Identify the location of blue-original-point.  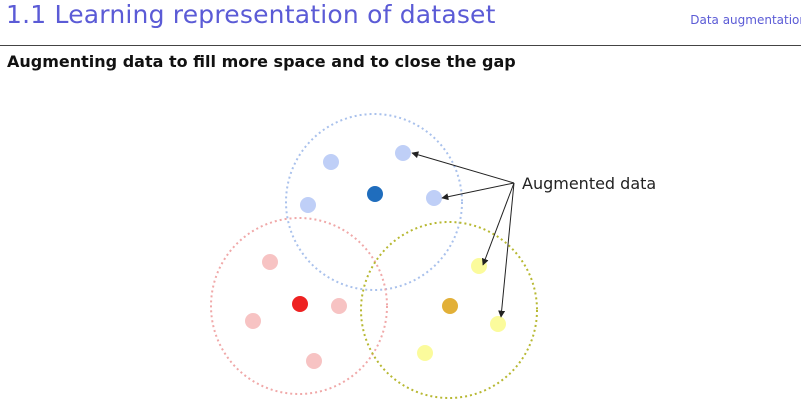
(375, 194).